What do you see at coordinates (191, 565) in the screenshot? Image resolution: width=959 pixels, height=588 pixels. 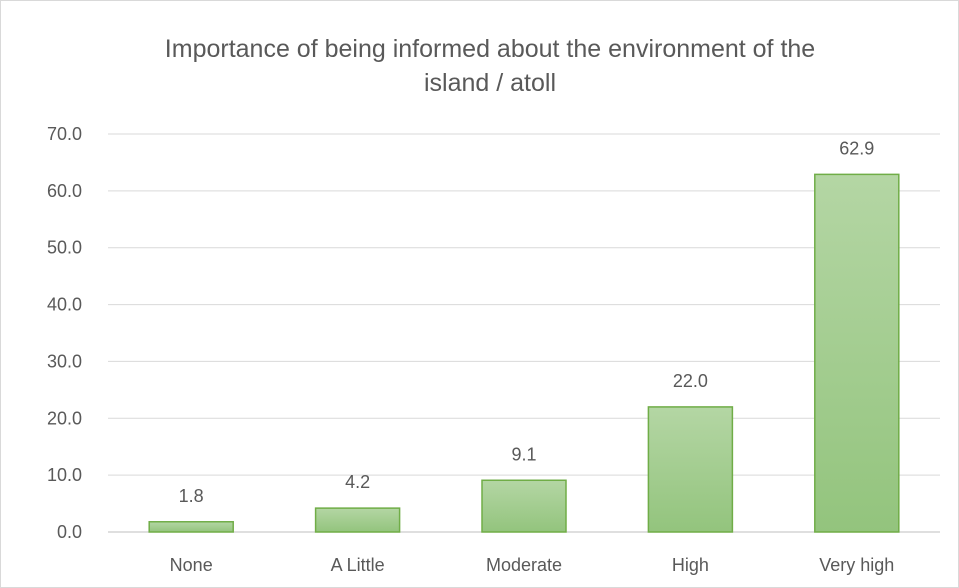 I see `x-category-label: None` at bounding box center [191, 565].